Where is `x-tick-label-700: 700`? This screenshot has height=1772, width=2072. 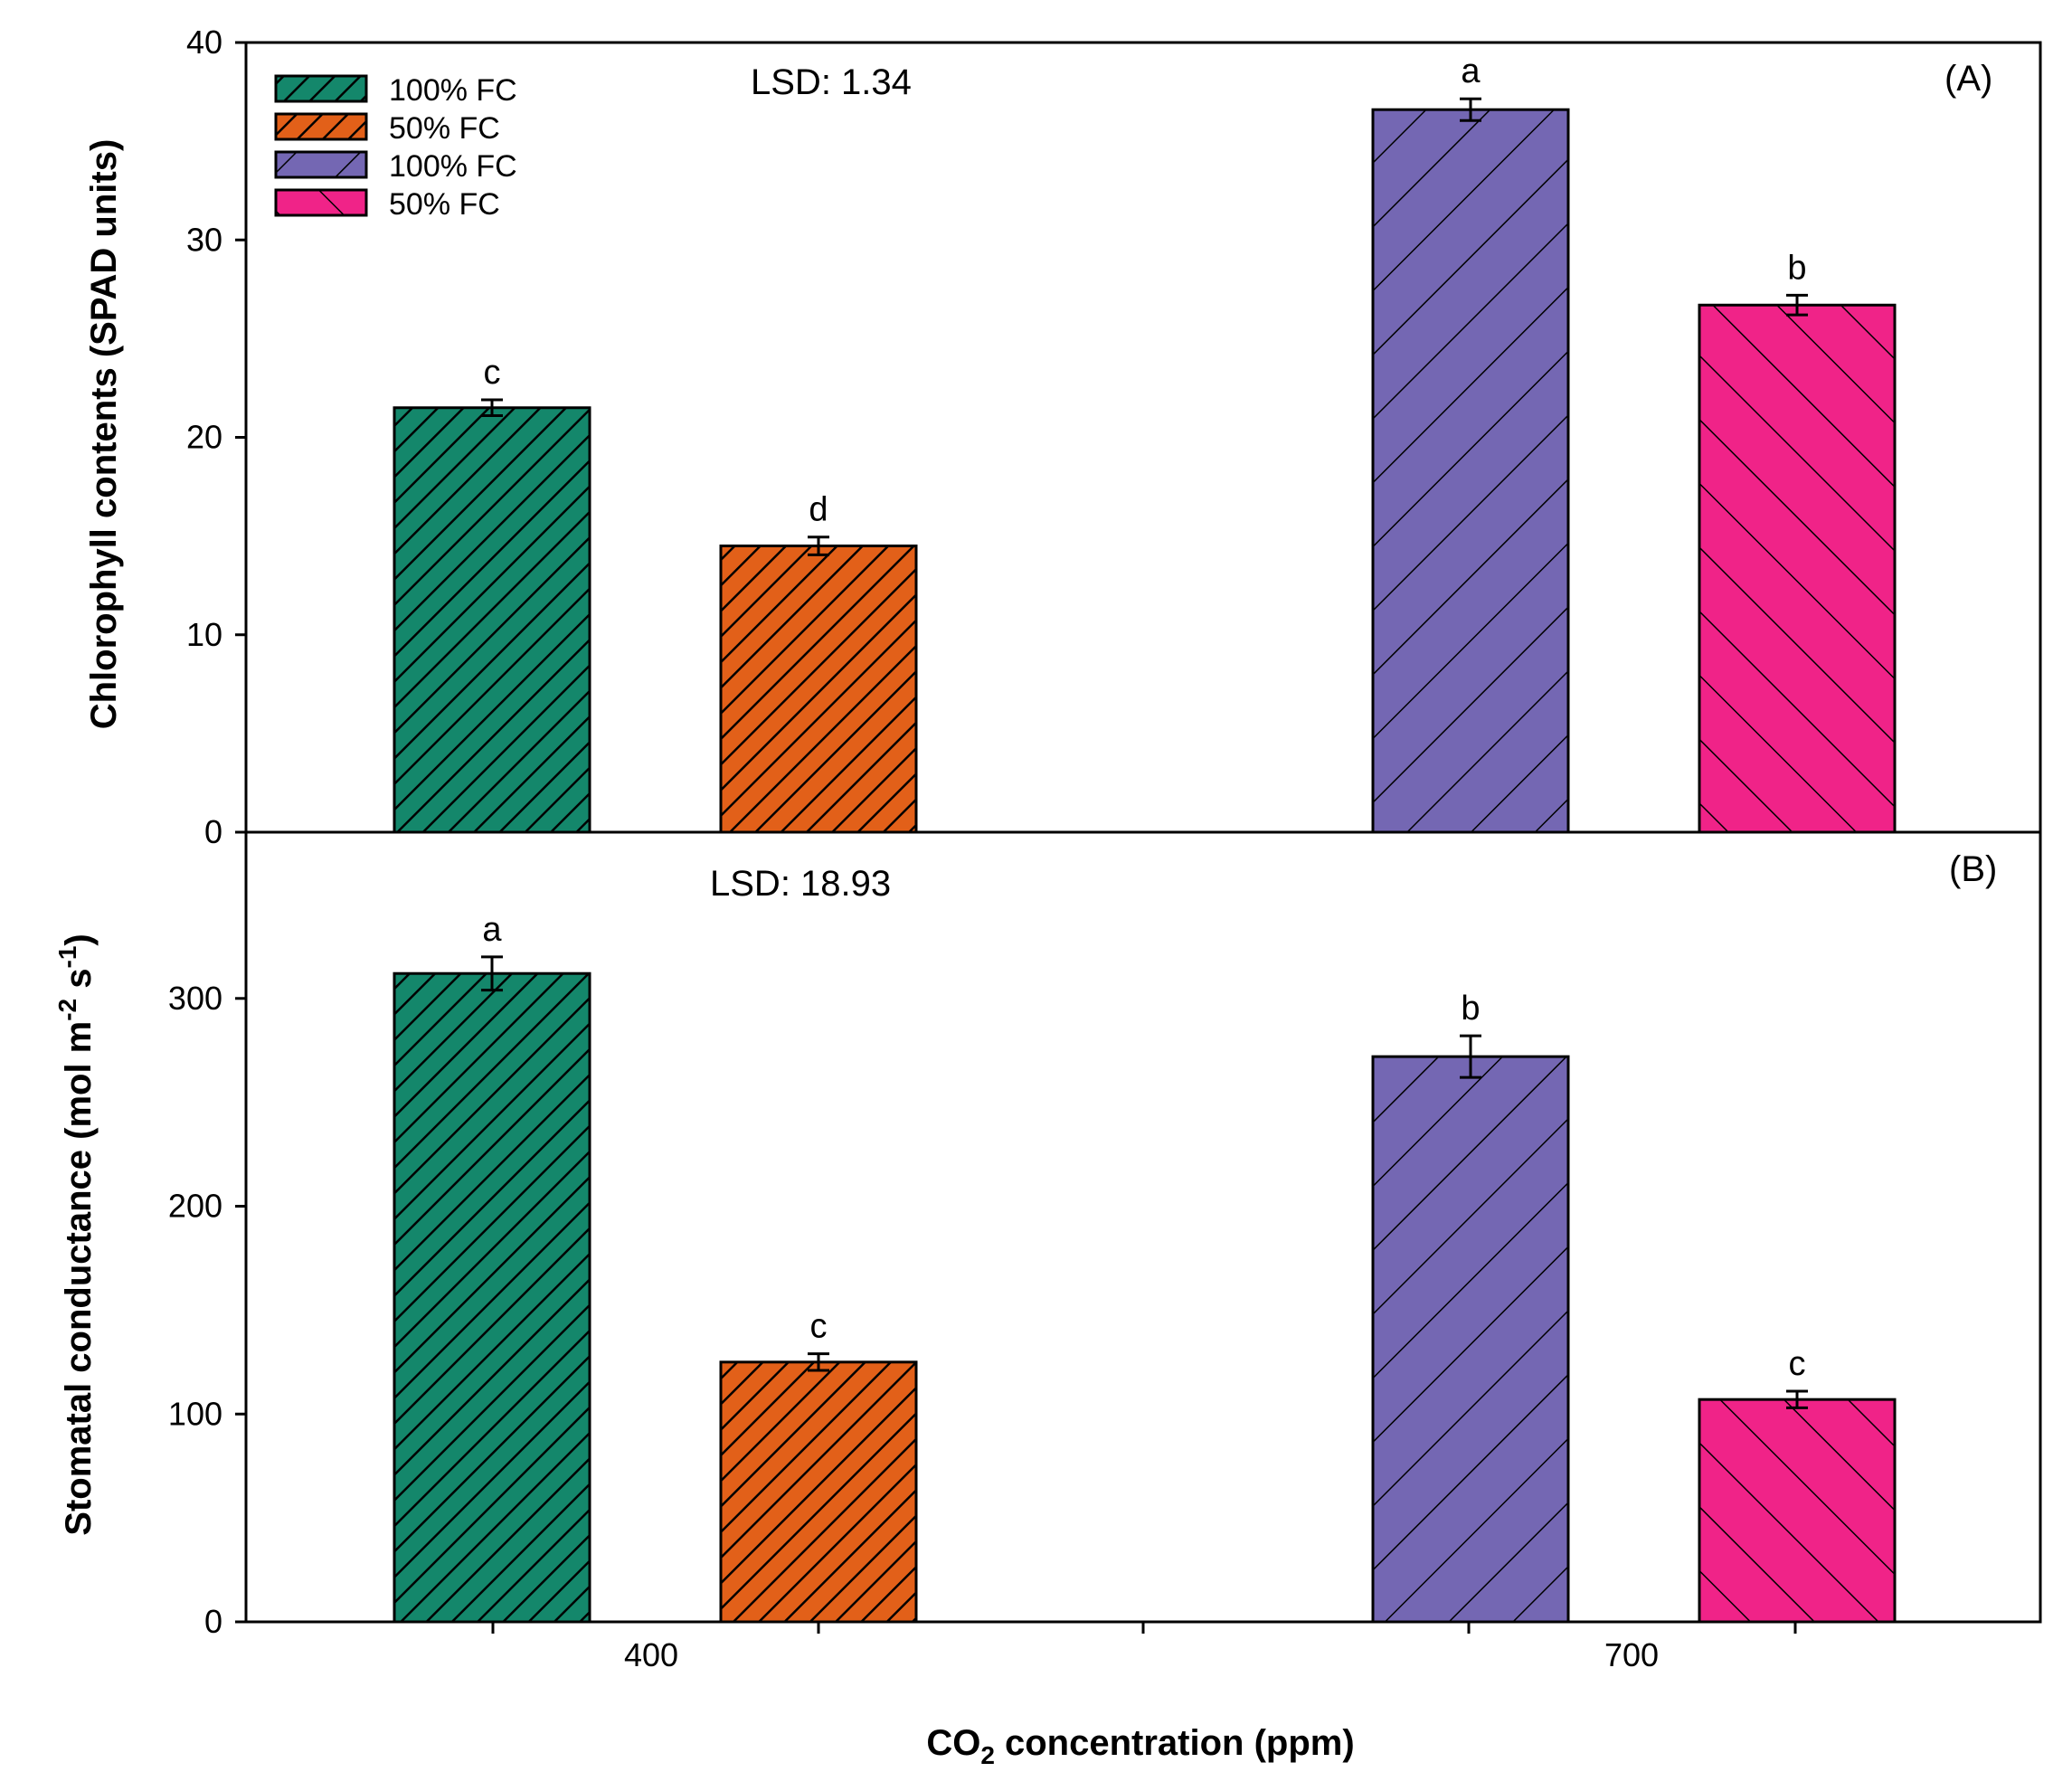
x-tick-label-700: 700 is located at coordinates (1632, 1654).